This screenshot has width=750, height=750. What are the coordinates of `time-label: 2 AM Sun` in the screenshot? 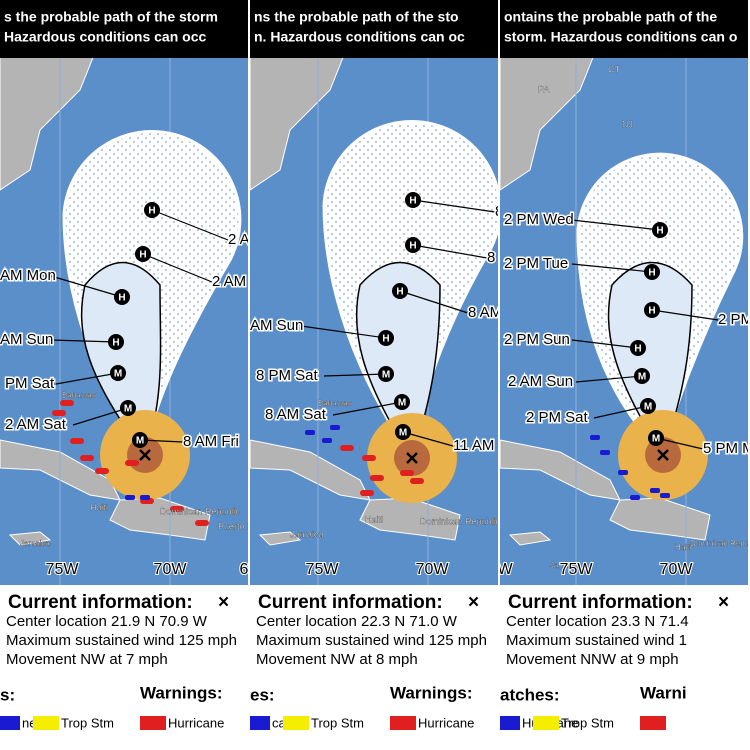 It's located at (540, 381).